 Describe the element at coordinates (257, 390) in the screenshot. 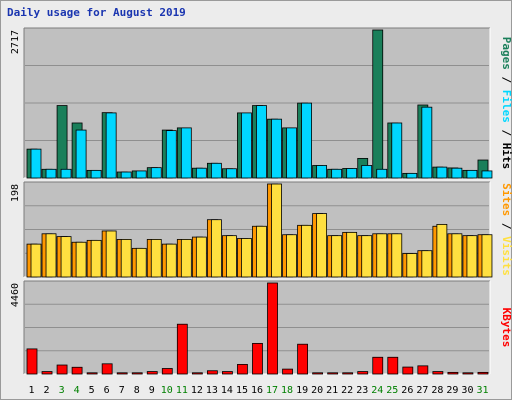

I see `x-tick-label-day-16: 16` at that location.